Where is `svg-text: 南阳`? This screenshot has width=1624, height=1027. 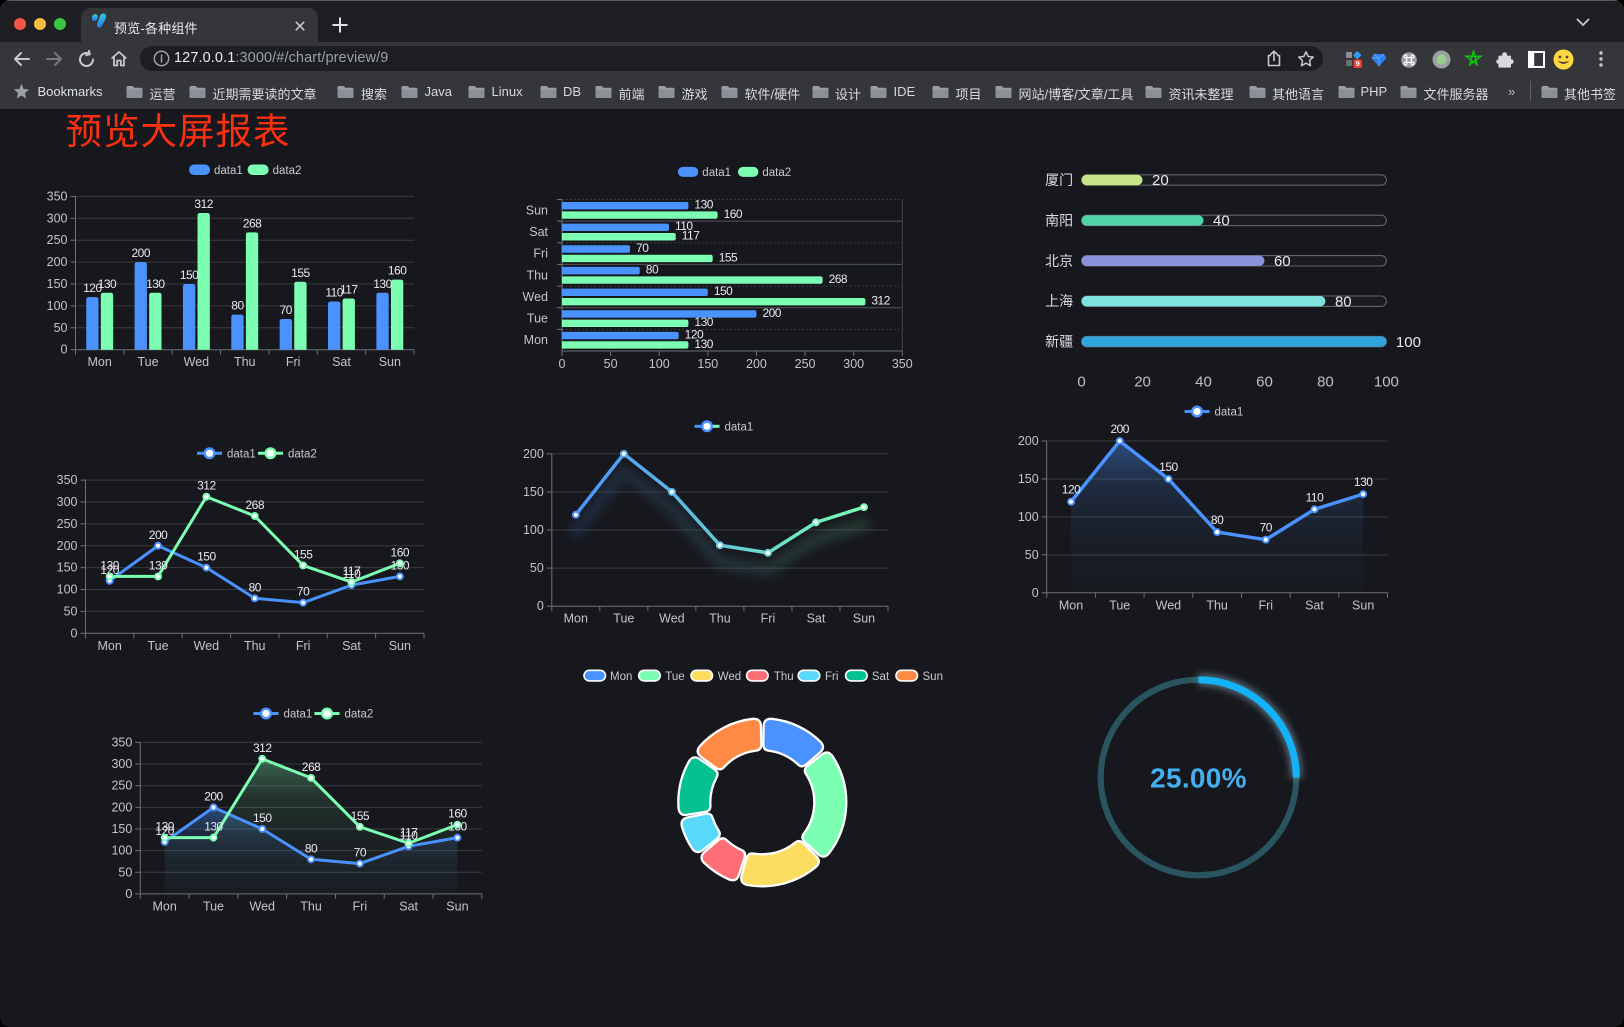 svg-text: 南阳 is located at coordinates (1059, 220).